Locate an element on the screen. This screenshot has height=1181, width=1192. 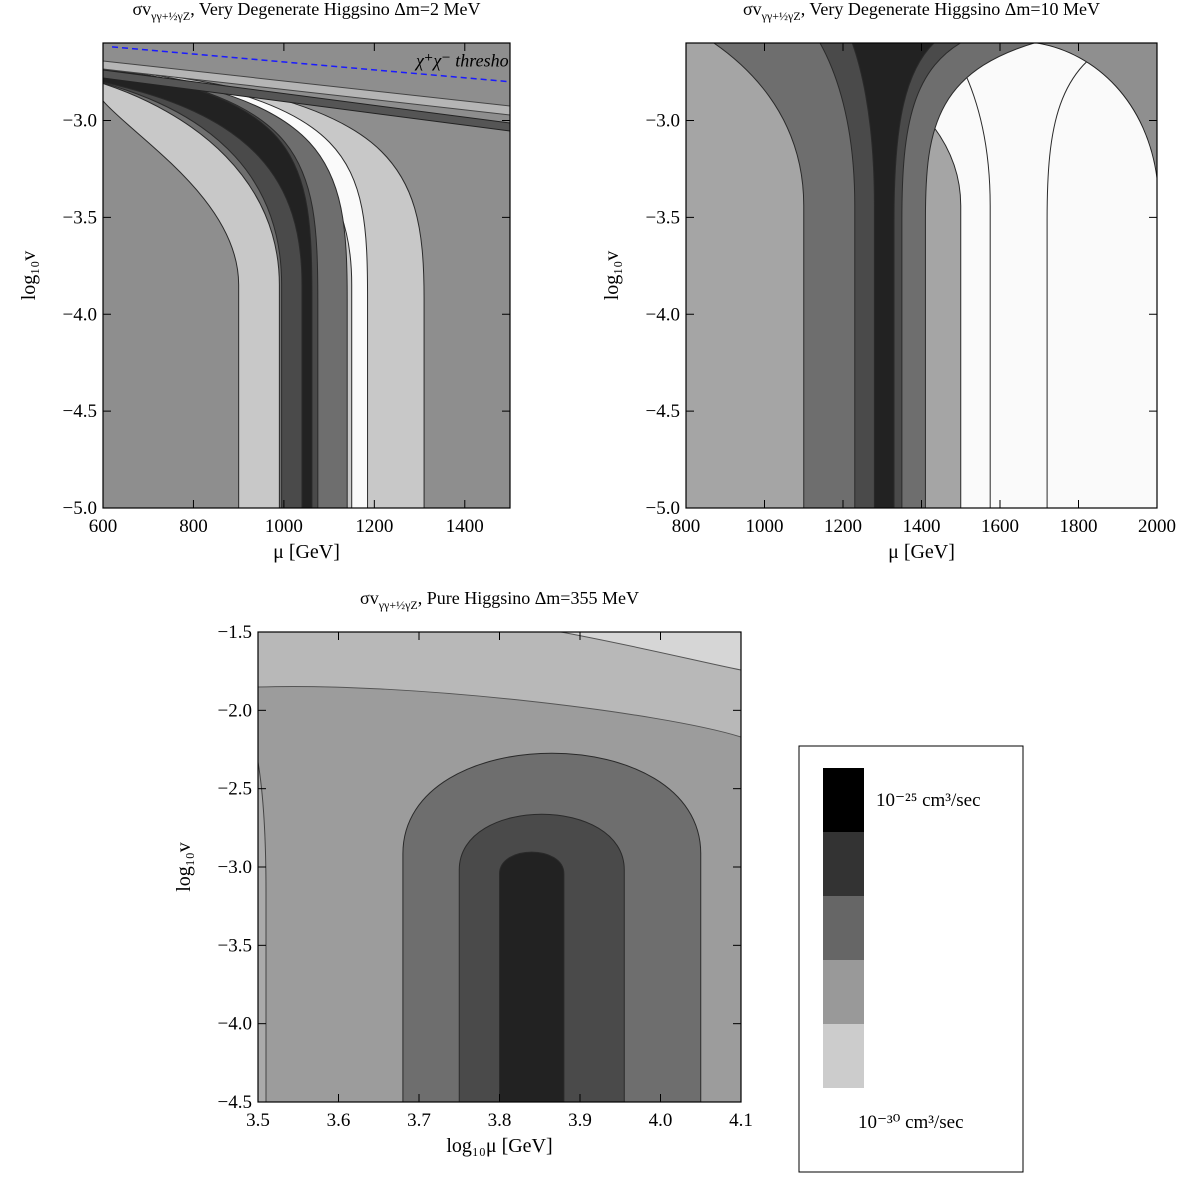
title-suffix: , Pure Higgsino Δm=355 MeV is located at coordinates (528, 598).